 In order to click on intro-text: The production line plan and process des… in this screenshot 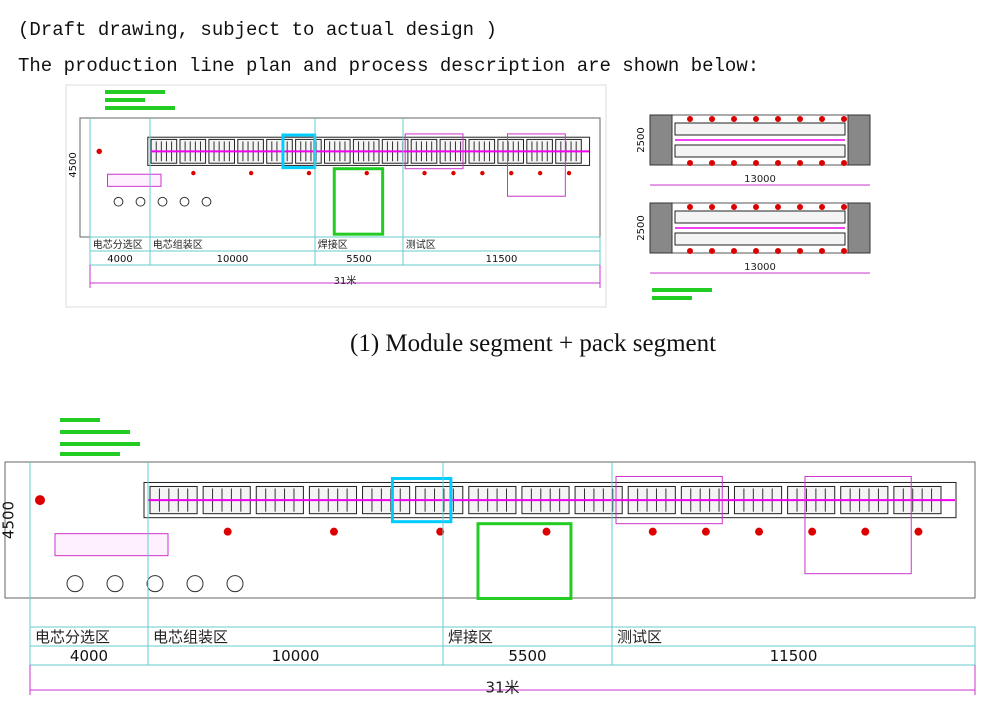, I will do `click(389, 66)`.